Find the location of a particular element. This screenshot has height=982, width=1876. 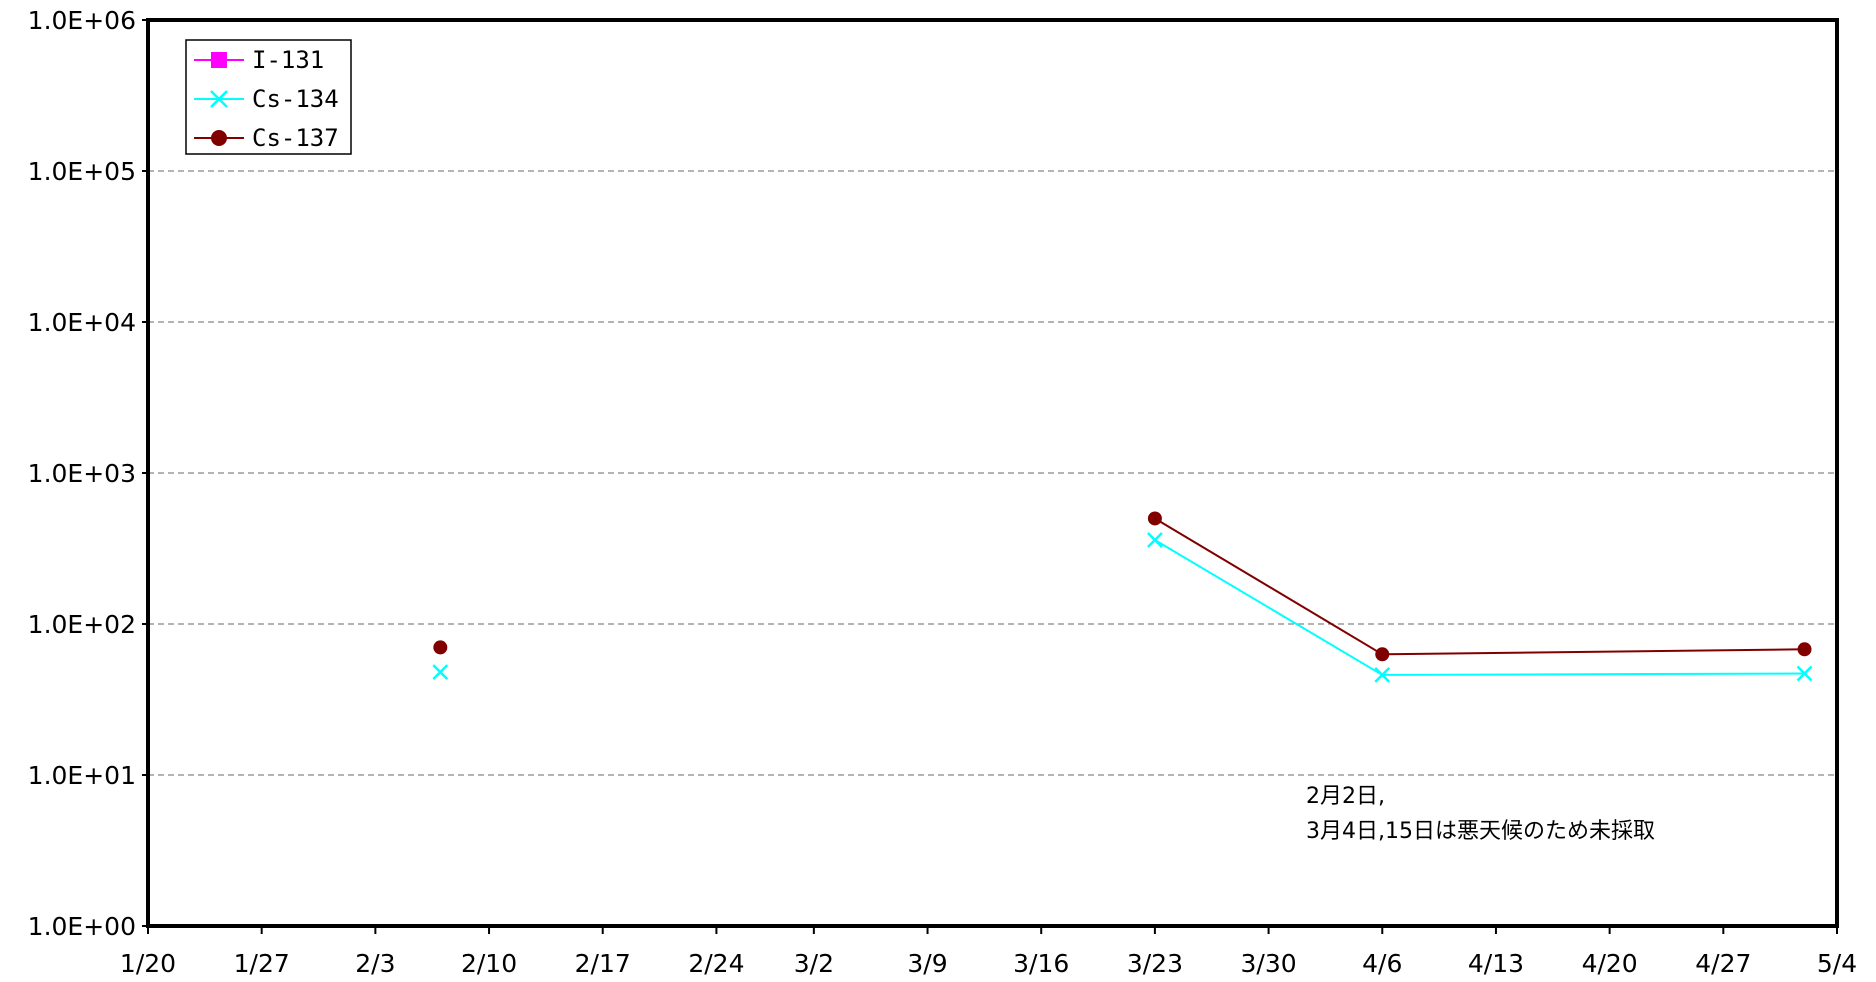

chart-annotation: 2月2日, 3月4日,15日は悪天候のため未採取 is located at coordinates (1480, 814).